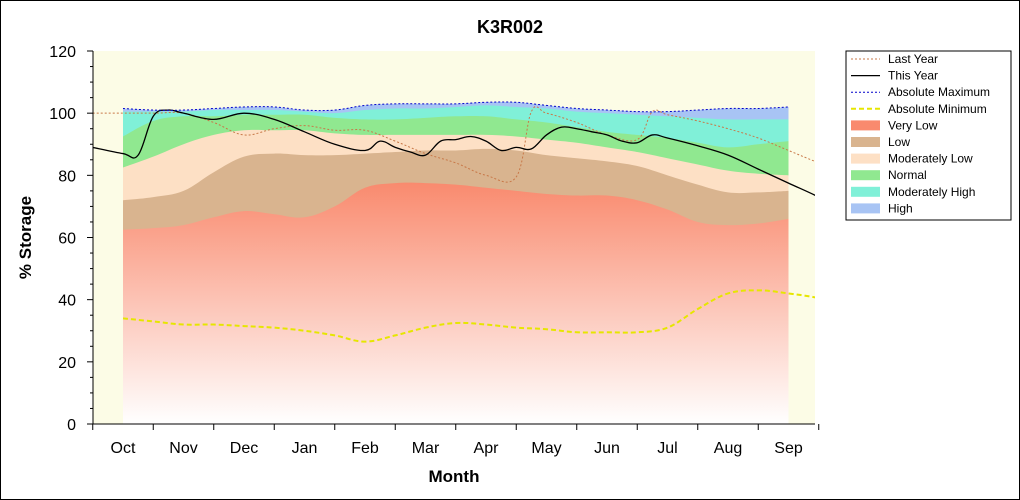 The image size is (1020, 500). I want to click on x-ticks: Oct Nov Dec Jan Feb Mar Apr May Jun Jul Aug Sep, so click(456, 440).